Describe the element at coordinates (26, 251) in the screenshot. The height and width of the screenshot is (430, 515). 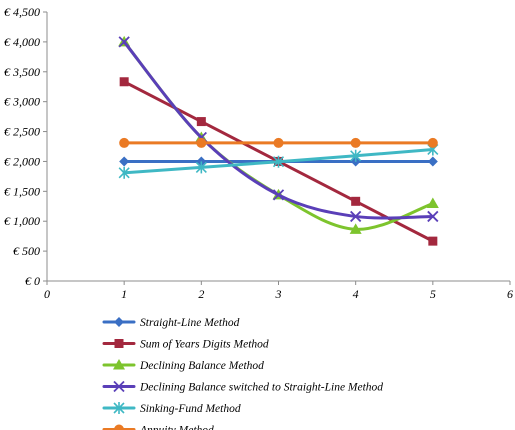
I see `y-tick-label: € 500` at that location.